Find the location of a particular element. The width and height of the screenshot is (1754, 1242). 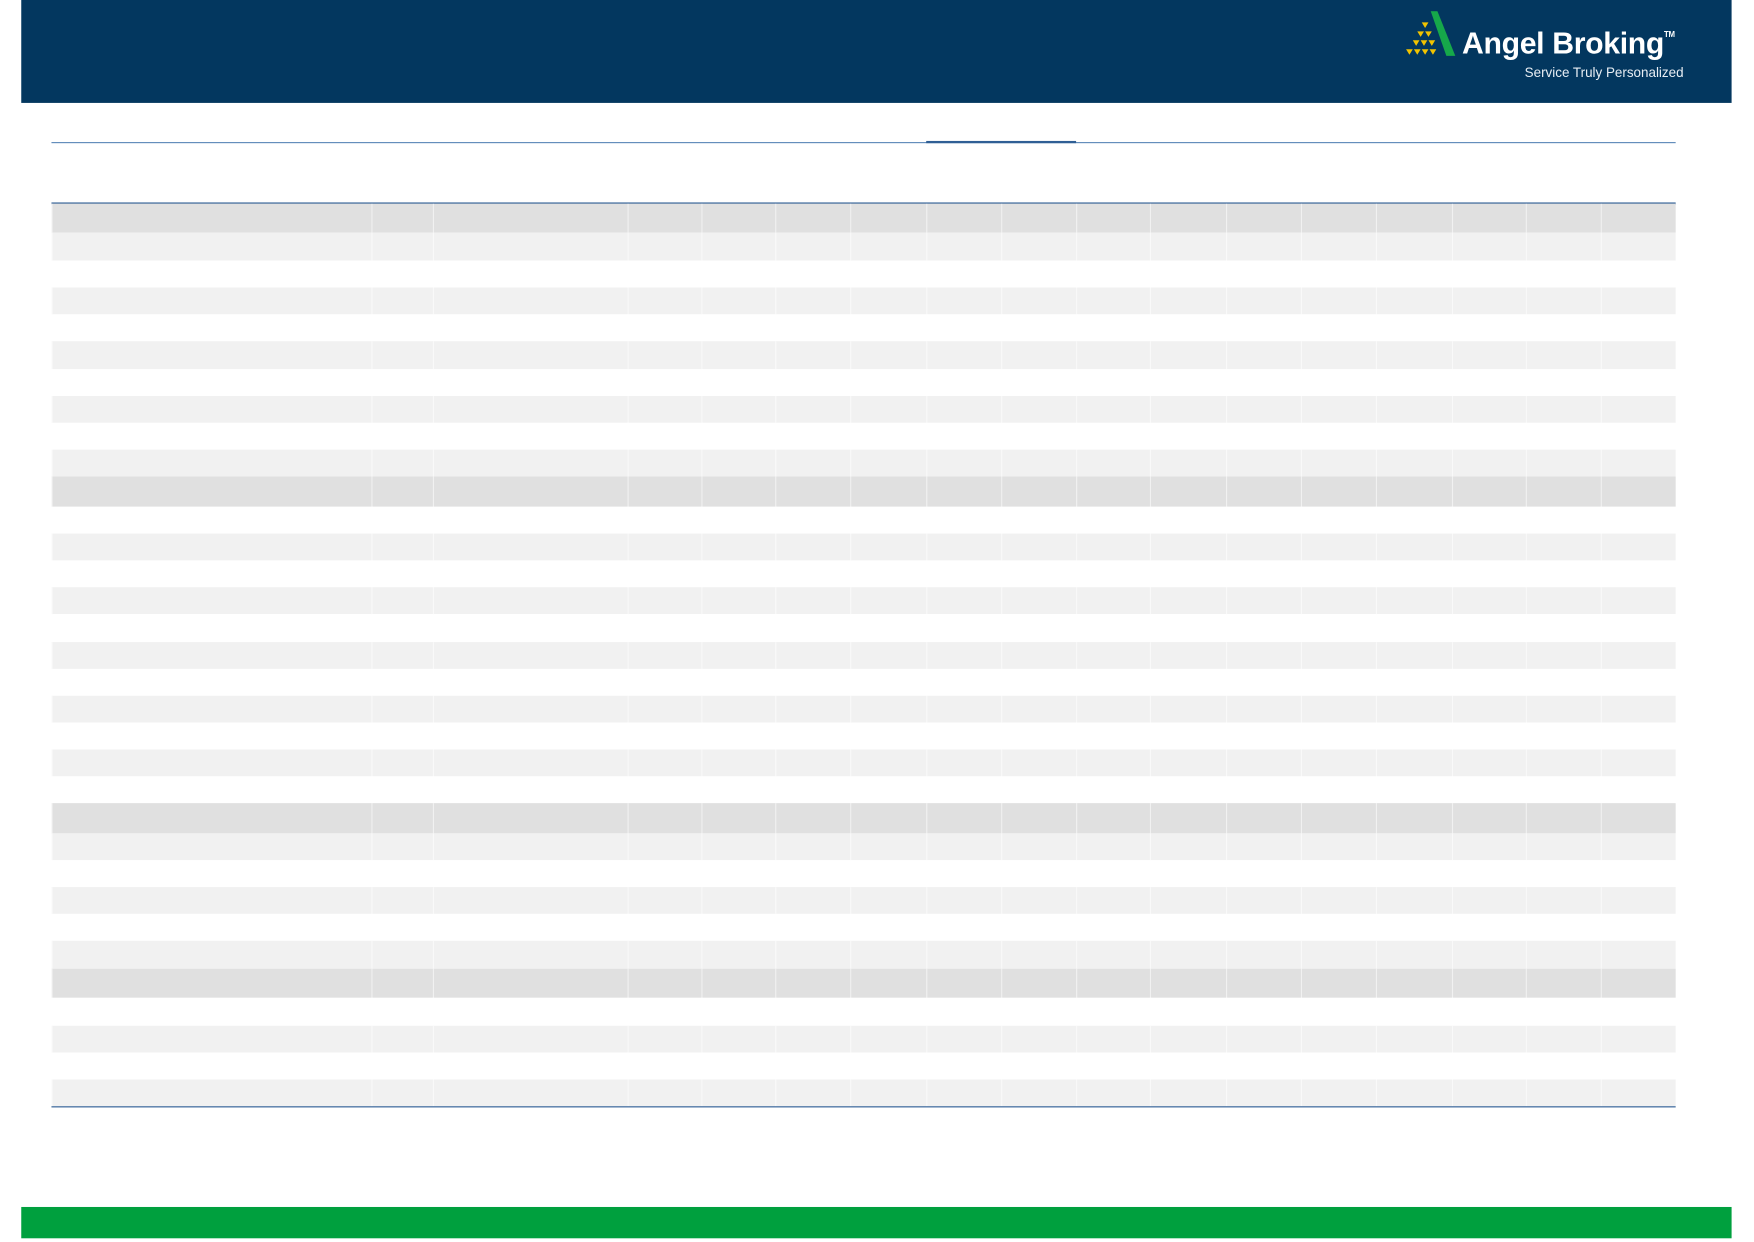

table-section-row is located at coordinates (863, 983).